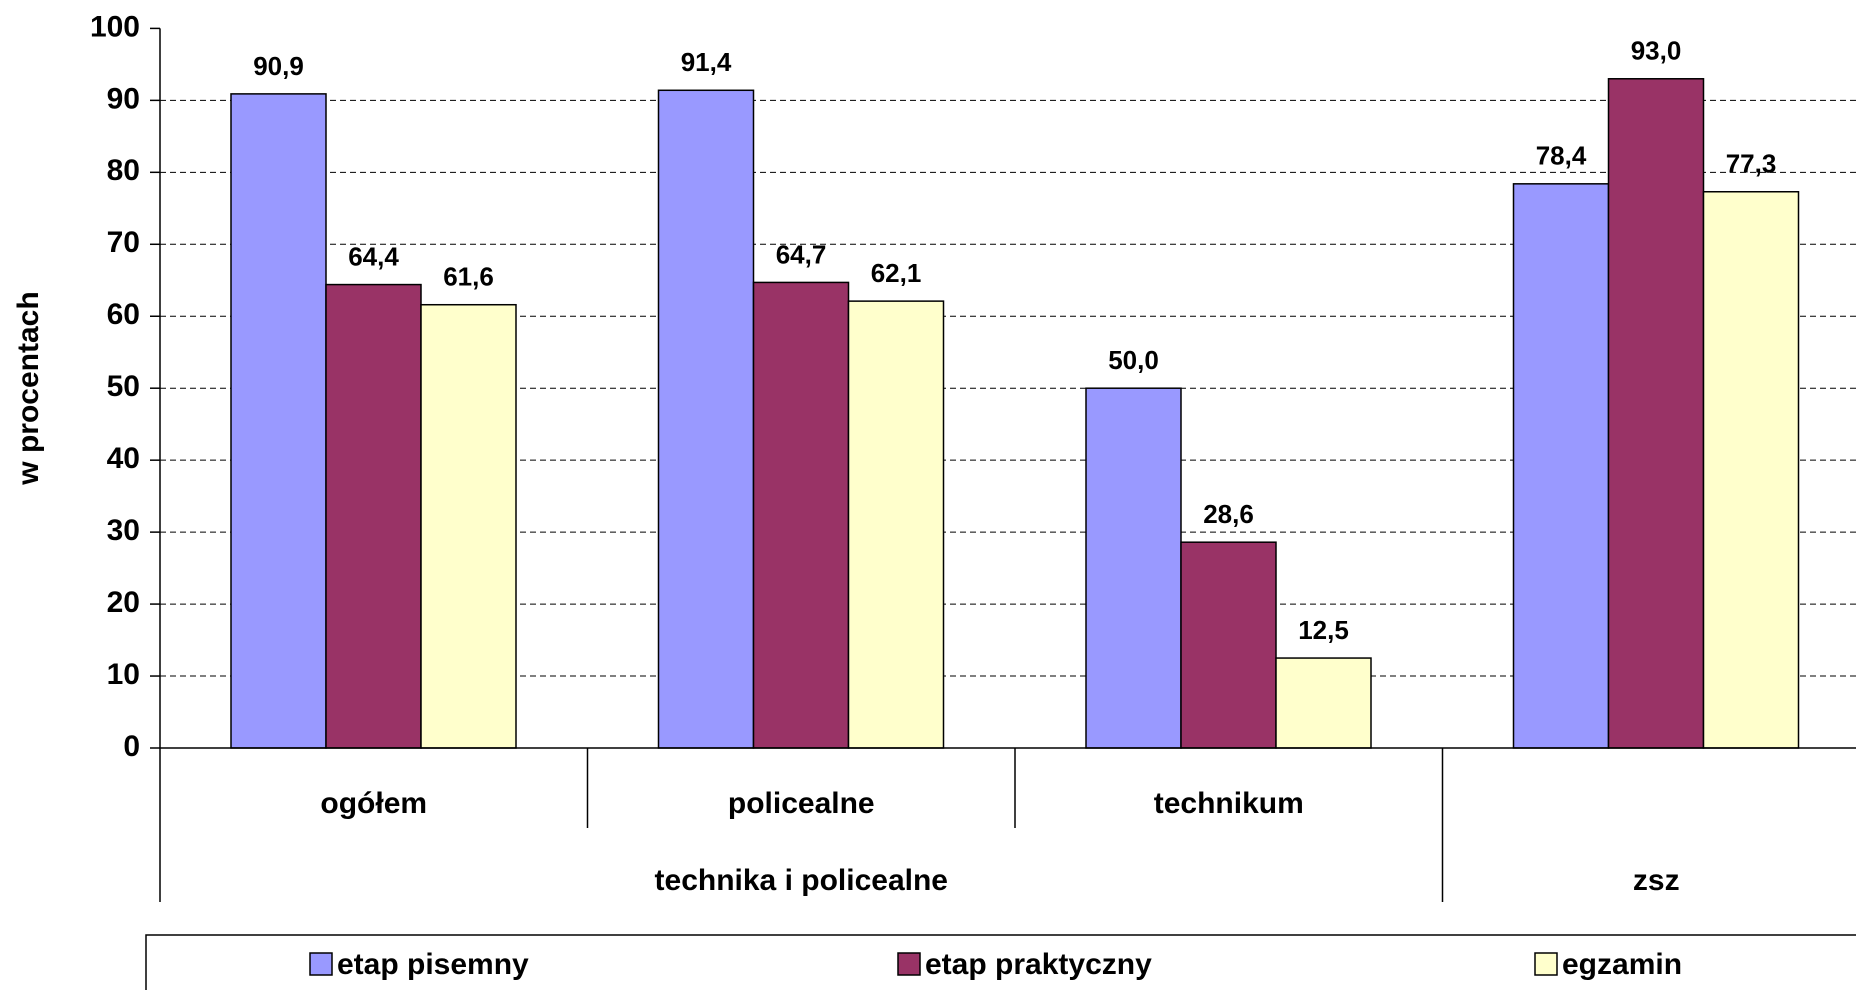 Image resolution: width=1856 pixels, height=990 pixels. I want to click on legend-label: egzamin, so click(1622, 964).